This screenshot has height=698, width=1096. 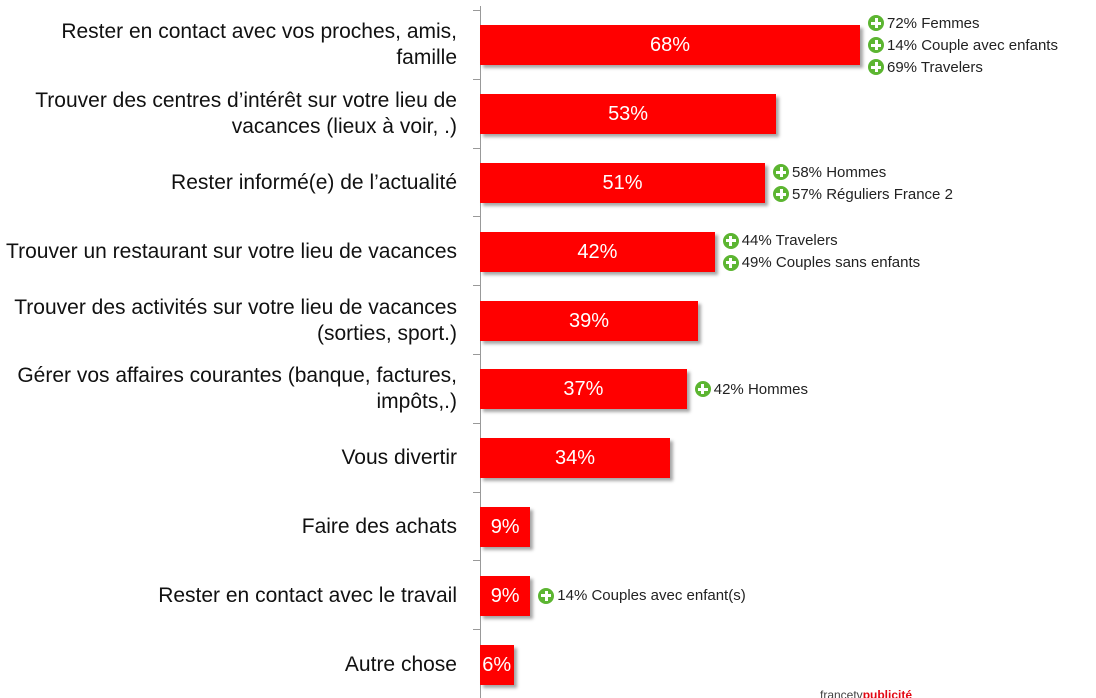 What do you see at coordinates (480, 352) in the screenshot?
I see `axis-line` at bounding box center [480, 352].